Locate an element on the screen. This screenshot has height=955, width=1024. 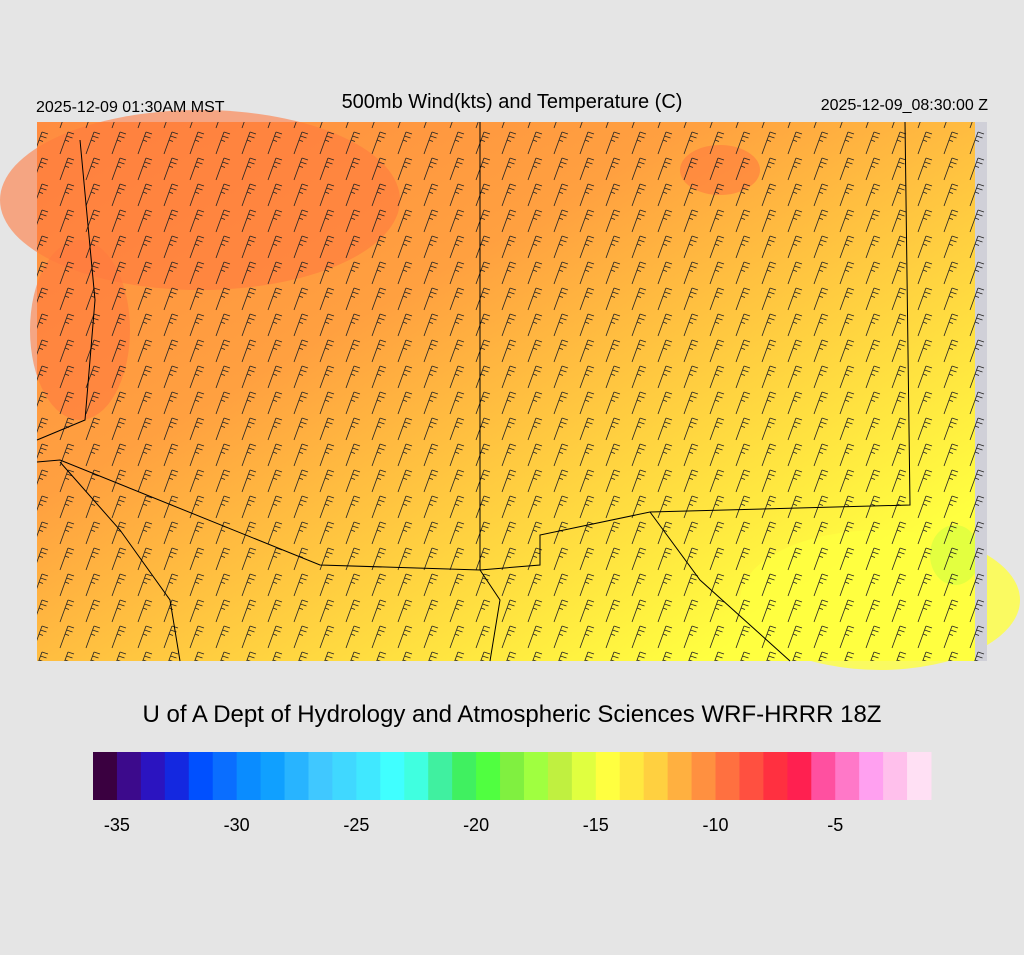
colorbar-tick-label: -35 is located at coordinates (117, 825).